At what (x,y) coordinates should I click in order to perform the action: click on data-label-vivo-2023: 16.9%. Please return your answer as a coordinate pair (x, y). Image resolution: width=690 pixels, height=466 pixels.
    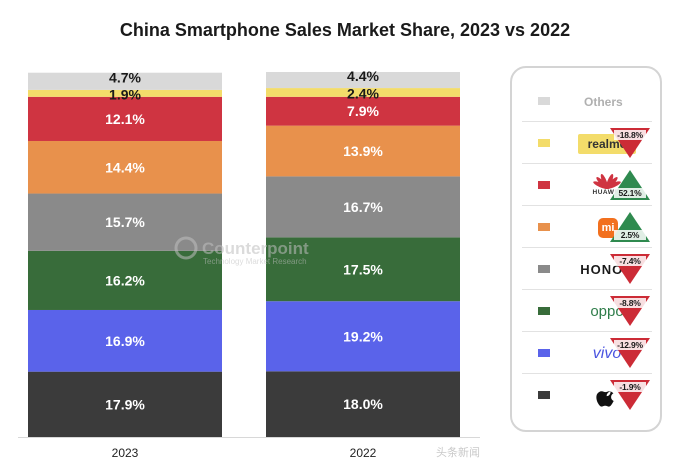
    Looking at the image, I should click on (125, 341).